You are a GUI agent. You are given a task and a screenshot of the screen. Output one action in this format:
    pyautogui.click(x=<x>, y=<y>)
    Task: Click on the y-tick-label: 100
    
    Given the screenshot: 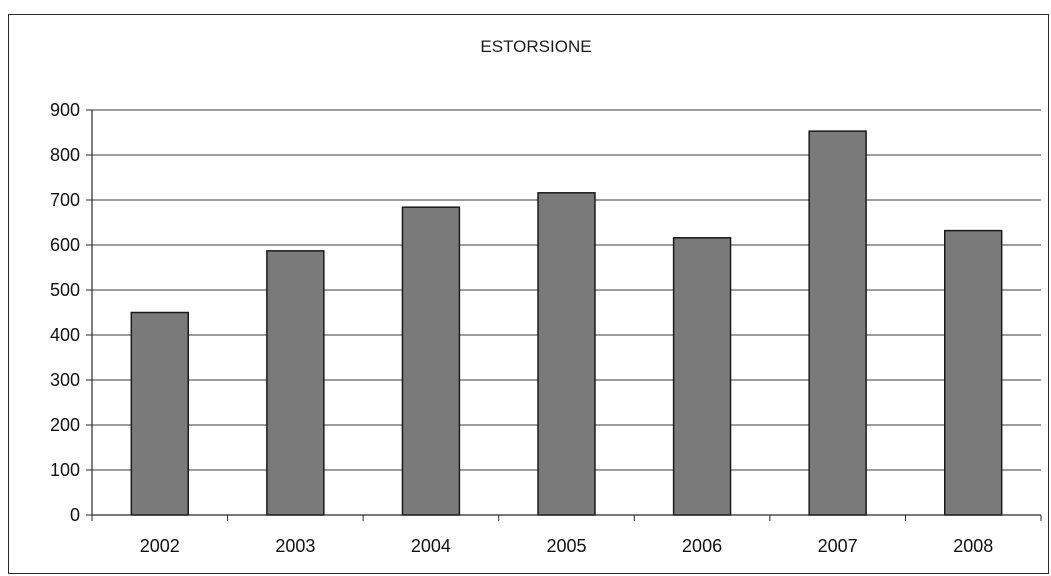 What is the action you would take?
    pyautogui.click(x=65, y=470)
    